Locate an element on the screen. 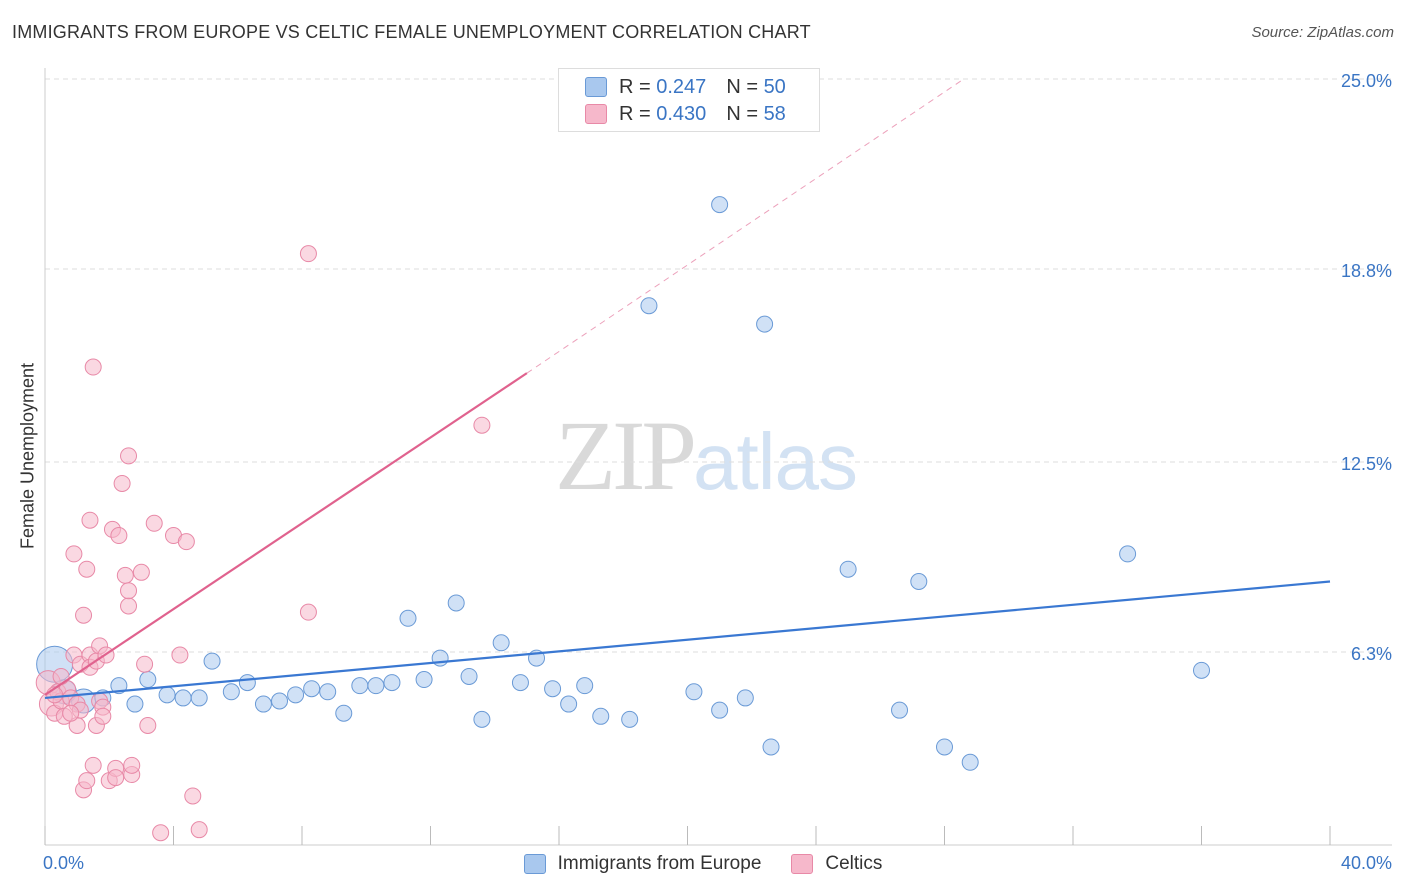  y-tick-label: 25.0% is located at coordinates (1366, 81).